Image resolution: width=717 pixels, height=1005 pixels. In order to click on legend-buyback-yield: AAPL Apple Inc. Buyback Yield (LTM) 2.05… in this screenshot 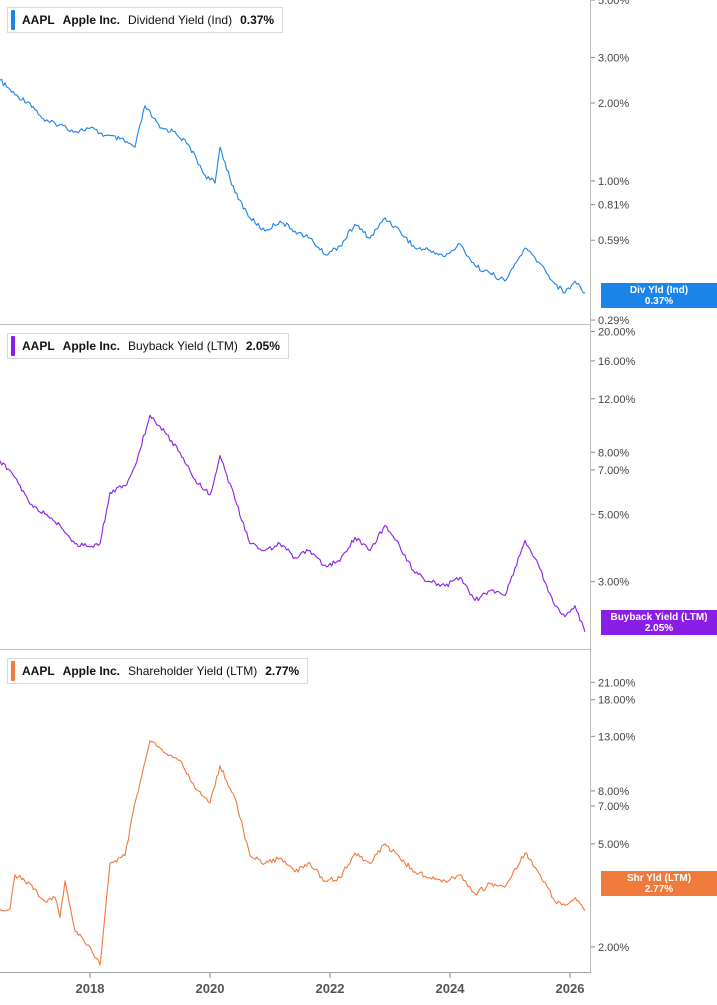, I will do `click(148, 346)`.